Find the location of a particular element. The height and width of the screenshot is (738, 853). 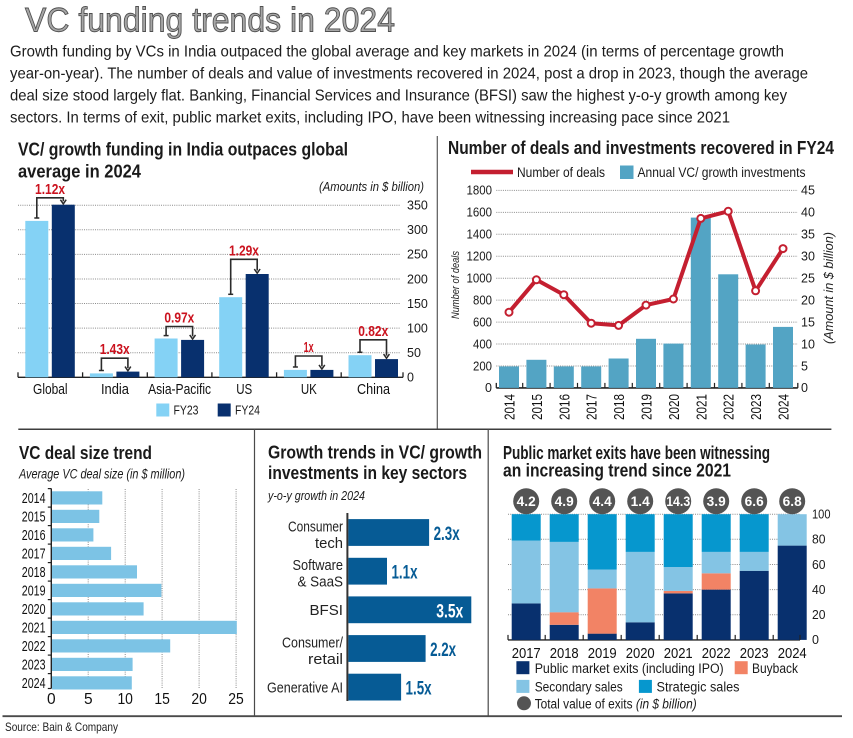

svg-text: 1400 is located at coordinates (480, 235).